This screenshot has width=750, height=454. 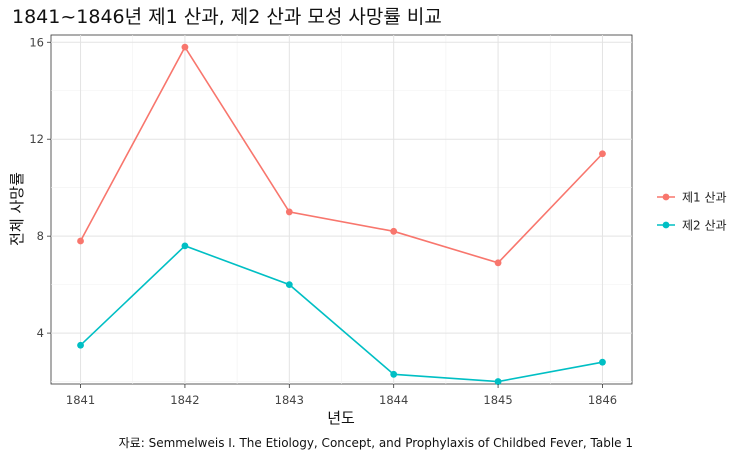 I want to click on y-tick-label: 8, so click(x=40, y=236).